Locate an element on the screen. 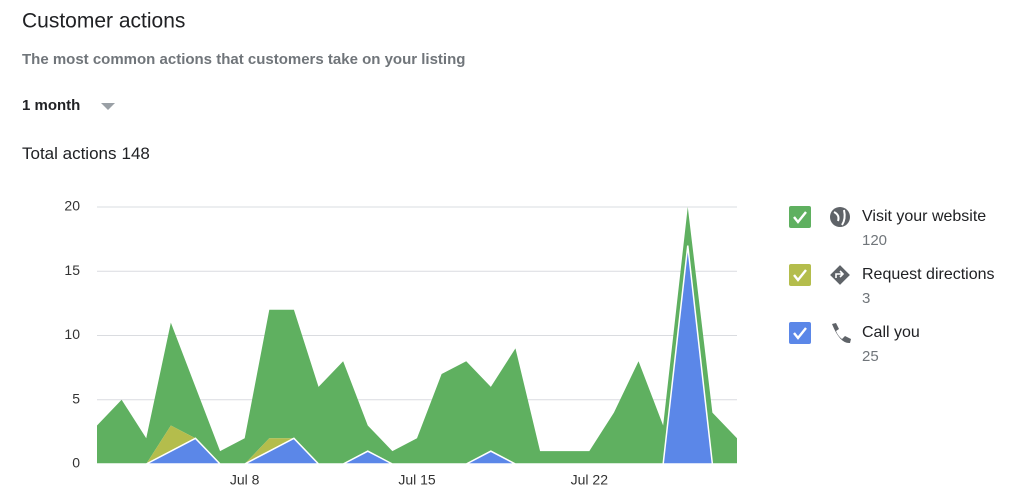 Image resolution: width=1024 pixels, height=493 pixels. globe-icon is located at coordinates (840, 217).